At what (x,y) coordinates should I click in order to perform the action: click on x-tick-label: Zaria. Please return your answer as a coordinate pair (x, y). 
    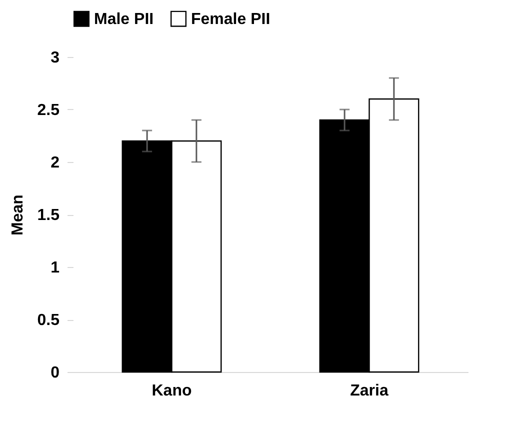
    Looking at the image, I should click on (369, 391).